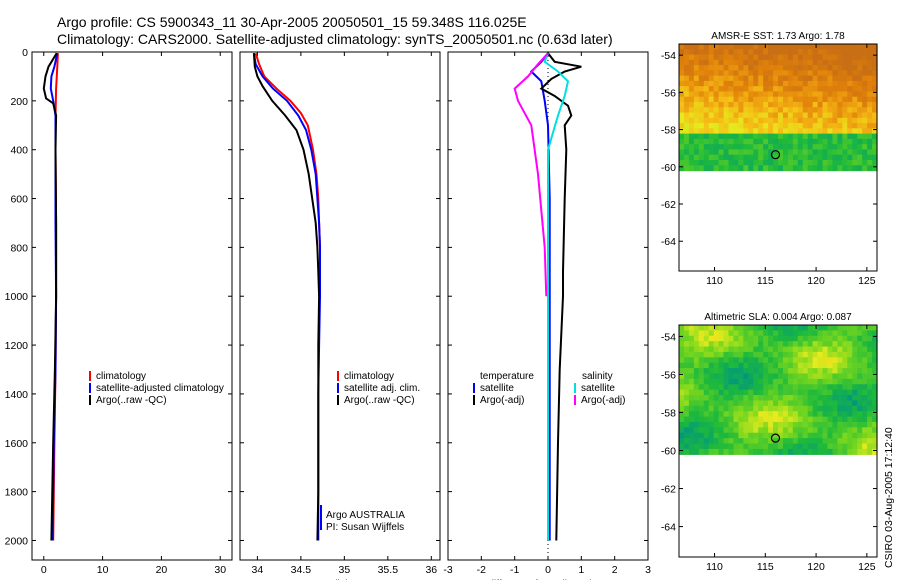 The width and height of the screenshot is (900, 580). I want to click on argo-position-marker, so click(775, 438).